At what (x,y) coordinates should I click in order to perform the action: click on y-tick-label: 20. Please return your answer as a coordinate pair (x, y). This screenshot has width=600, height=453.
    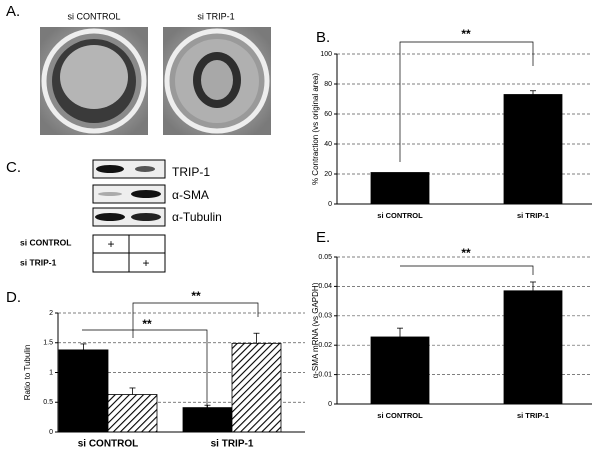
    Looking at the image, I should click on (328, 174).